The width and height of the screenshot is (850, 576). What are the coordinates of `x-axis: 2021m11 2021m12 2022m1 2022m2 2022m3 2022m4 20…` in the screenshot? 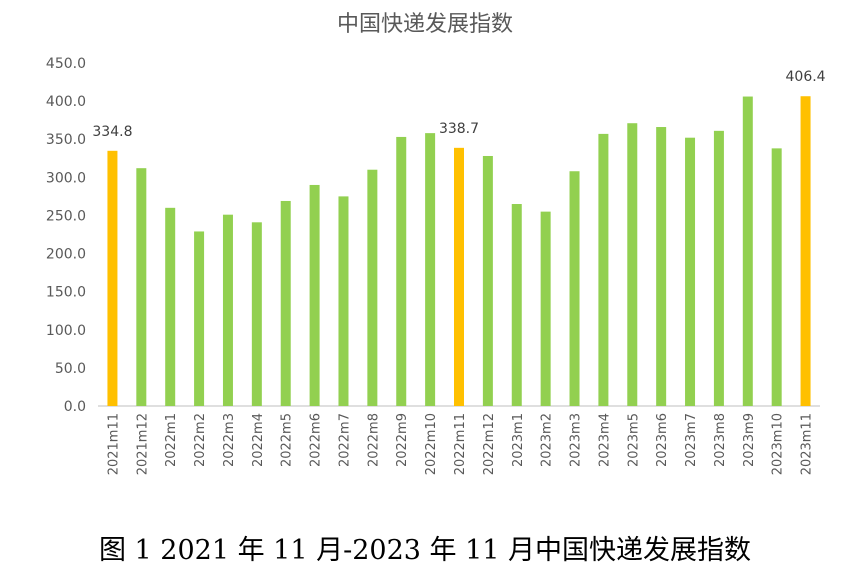 It's located at (459, 440).